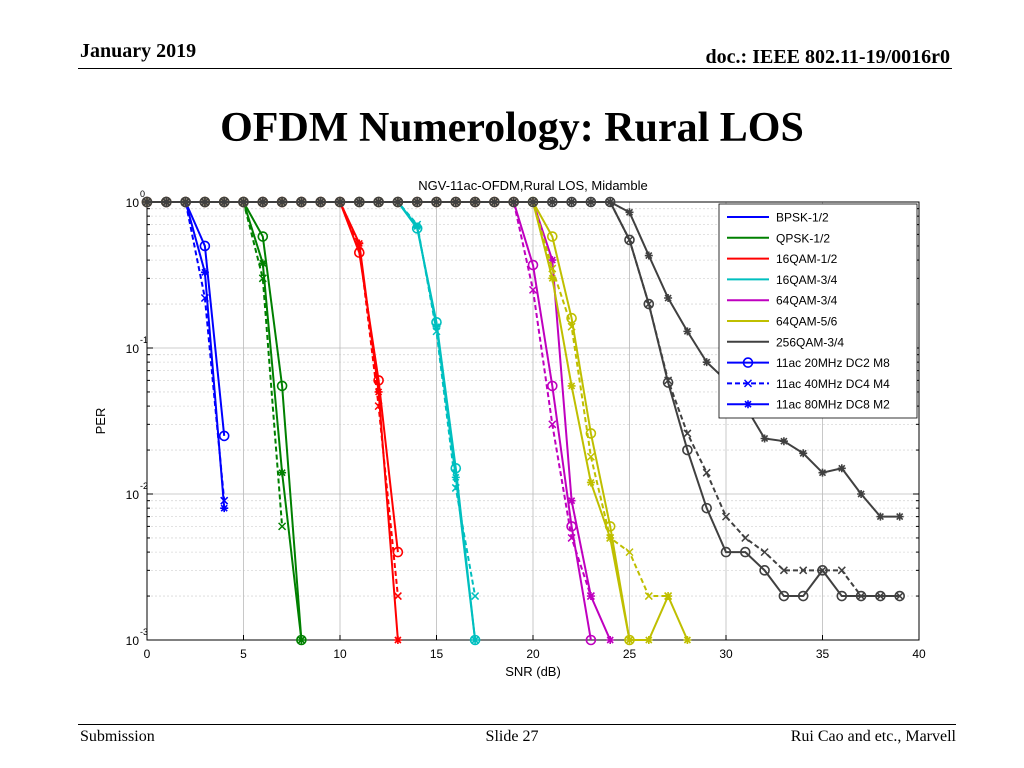  I want to click on legend-label: 16QAM-1/2, so click(807, 259).